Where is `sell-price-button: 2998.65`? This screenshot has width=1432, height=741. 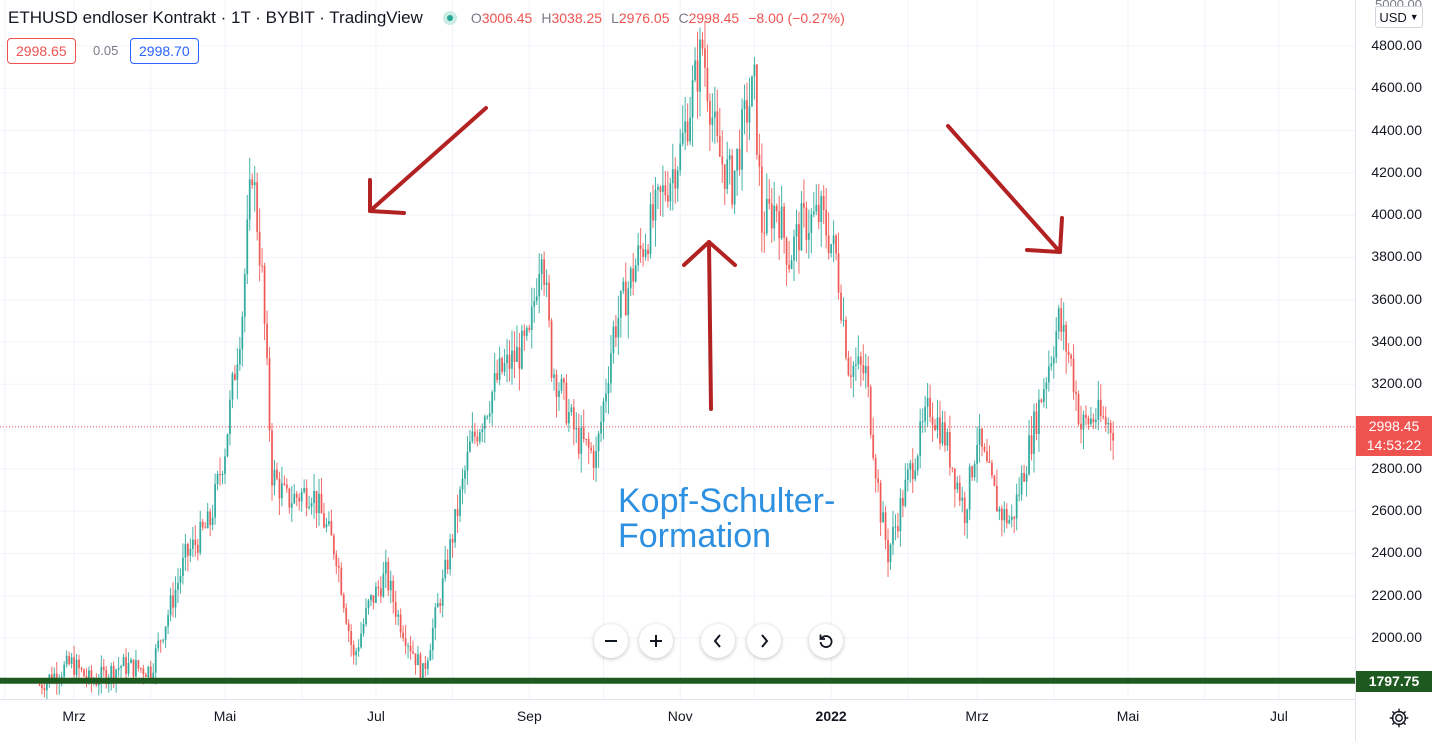 sell-price-button: 2998.65 is located at coordinates (41, 51).